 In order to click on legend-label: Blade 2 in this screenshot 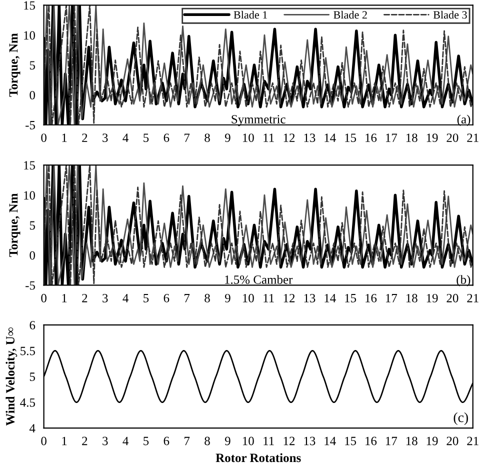, I will do `click(350, 14)`.